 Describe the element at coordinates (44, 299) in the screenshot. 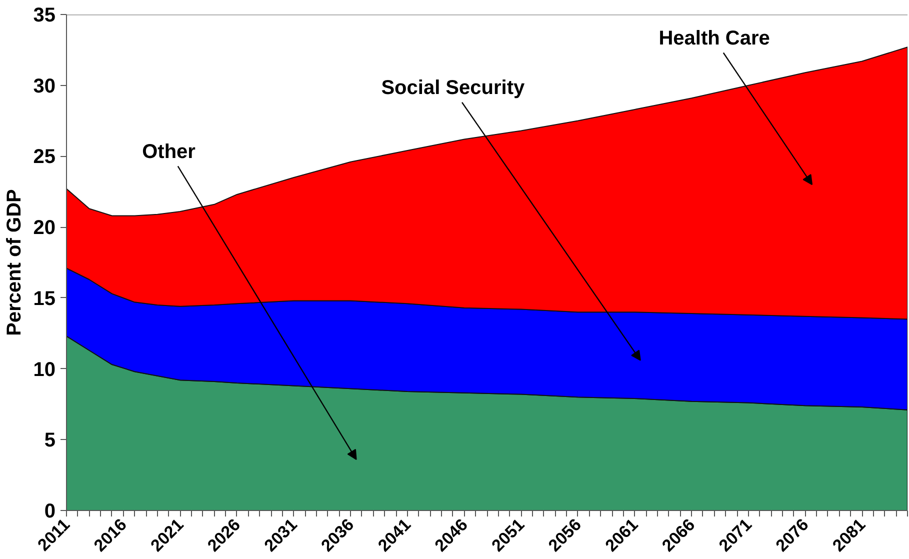

I see `y-tick-label: 15` at that location.